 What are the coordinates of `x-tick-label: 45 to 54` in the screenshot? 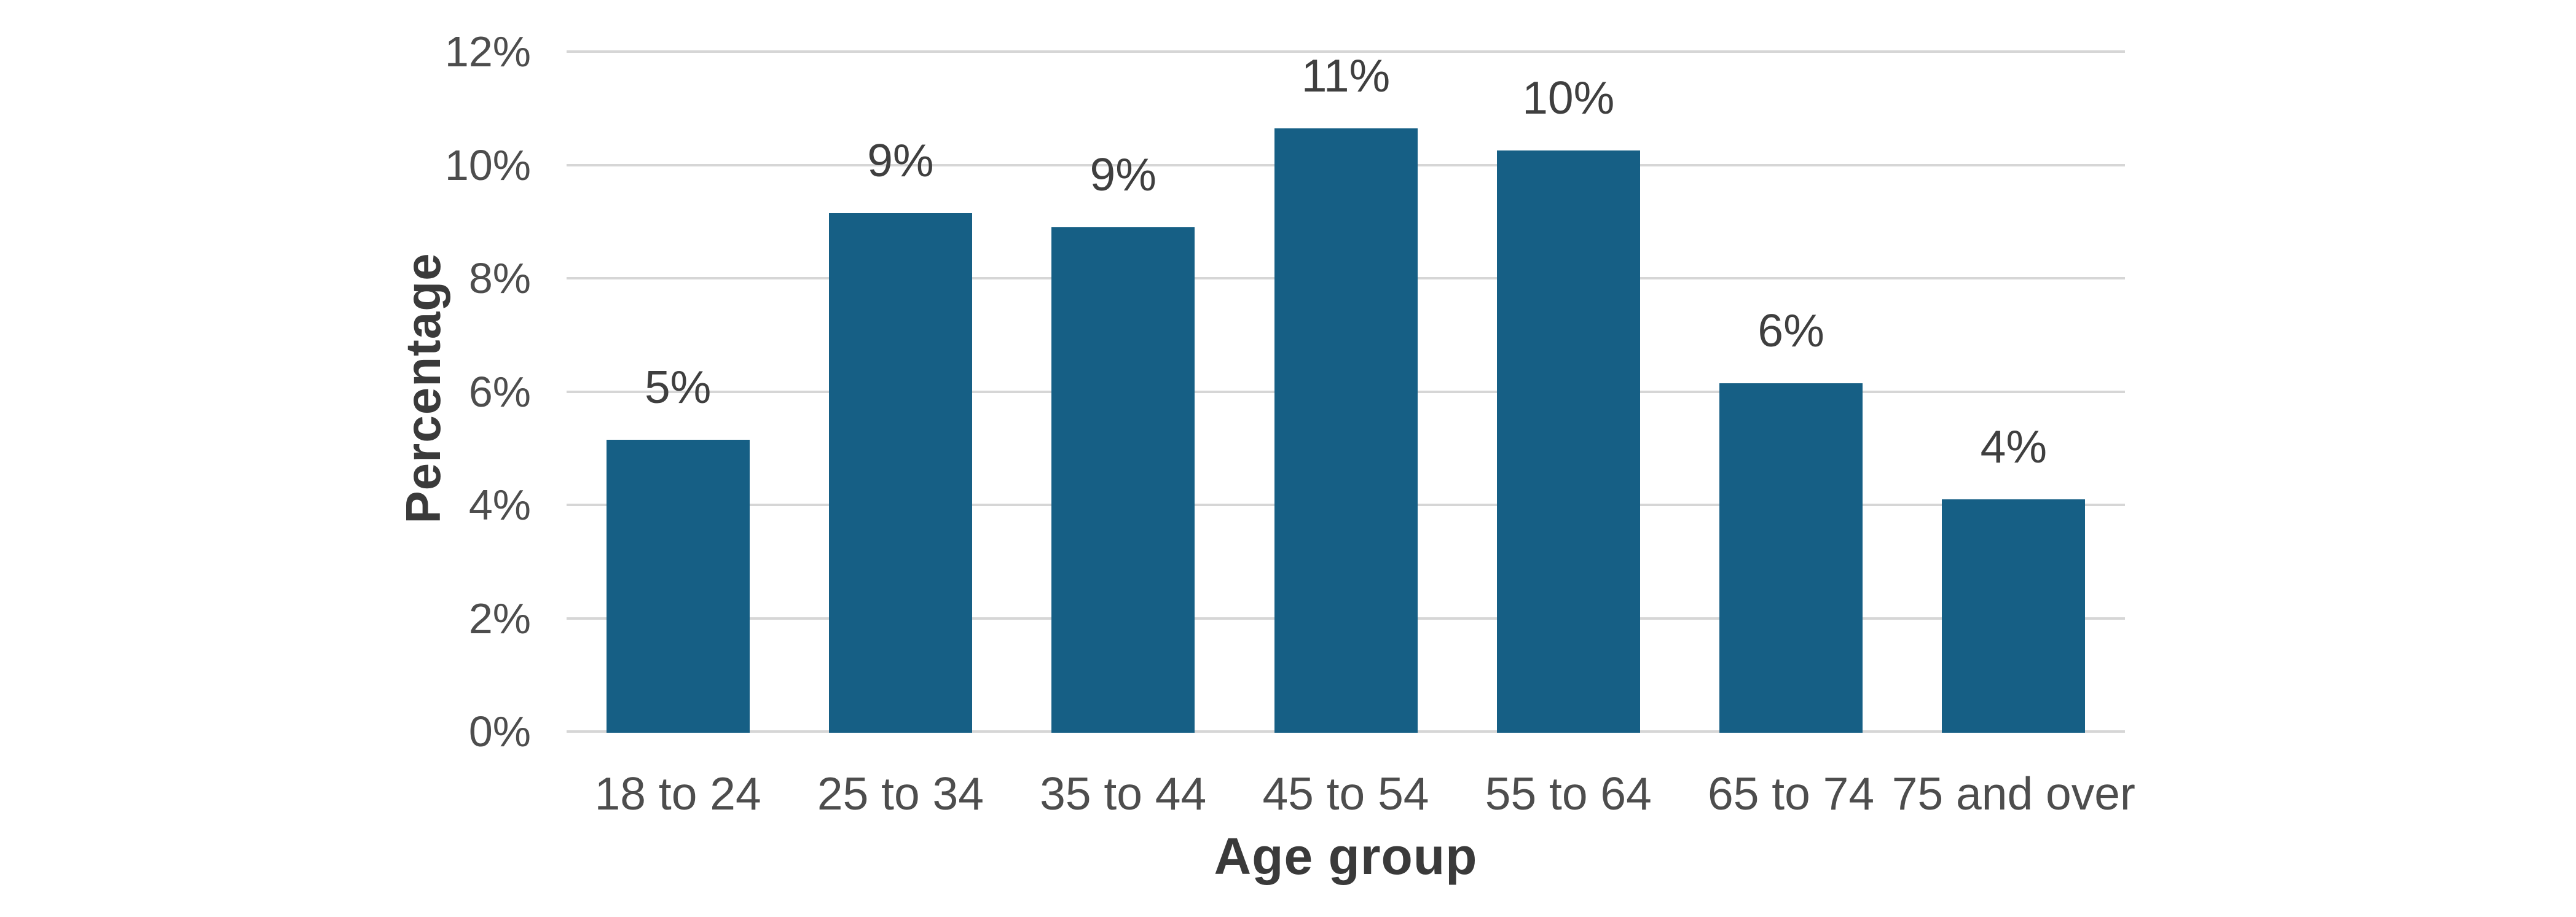 It's located at (1345, 793).